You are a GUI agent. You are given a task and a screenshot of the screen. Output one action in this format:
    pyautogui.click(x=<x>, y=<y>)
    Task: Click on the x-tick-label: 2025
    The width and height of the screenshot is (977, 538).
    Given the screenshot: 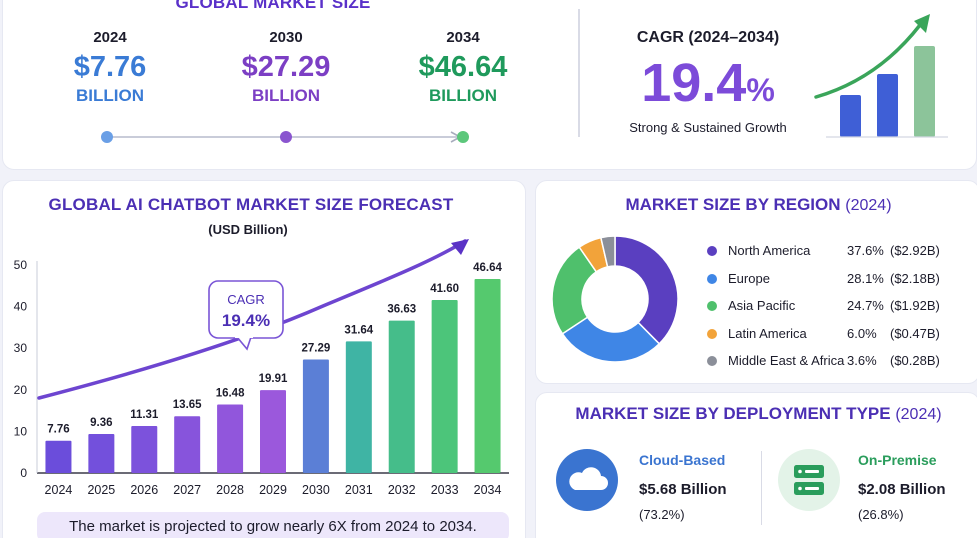 What is the action you would take?
    pyautogui.click(x=101, y=490)
    